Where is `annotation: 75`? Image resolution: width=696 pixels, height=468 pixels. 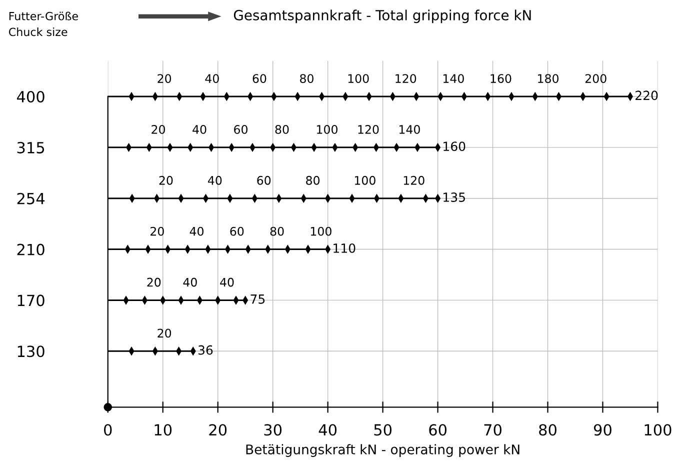
annotation: 75 is located at coordinates (257, 299).